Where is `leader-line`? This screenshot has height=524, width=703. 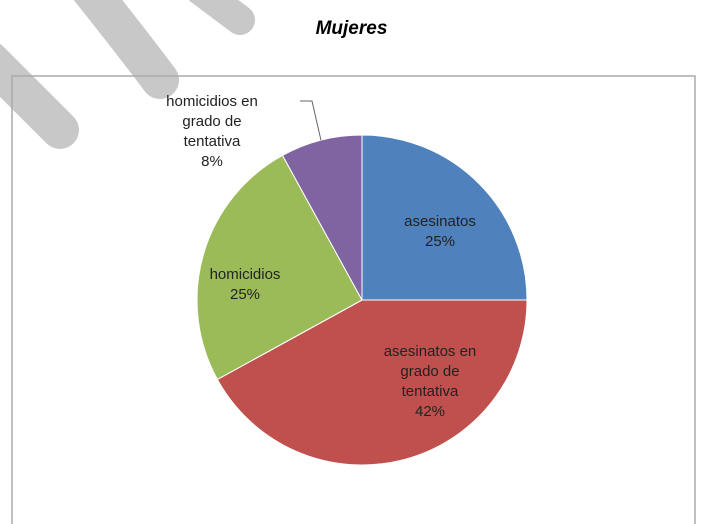
leader-line is located at coordinates (311, 120).